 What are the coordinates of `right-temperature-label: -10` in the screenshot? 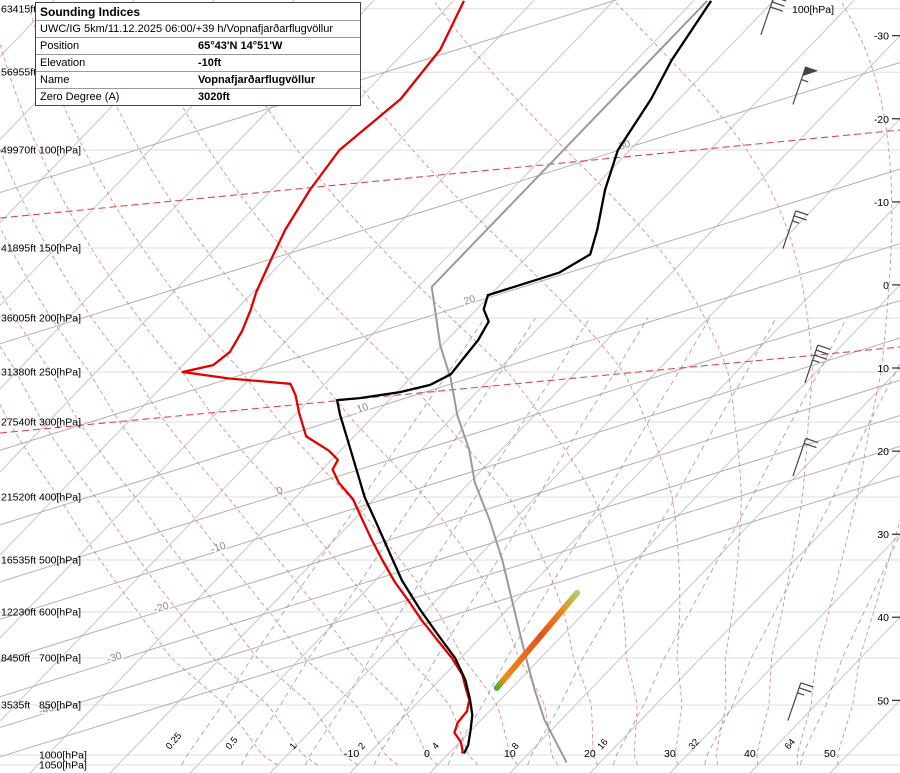 It's located at (881, 203).